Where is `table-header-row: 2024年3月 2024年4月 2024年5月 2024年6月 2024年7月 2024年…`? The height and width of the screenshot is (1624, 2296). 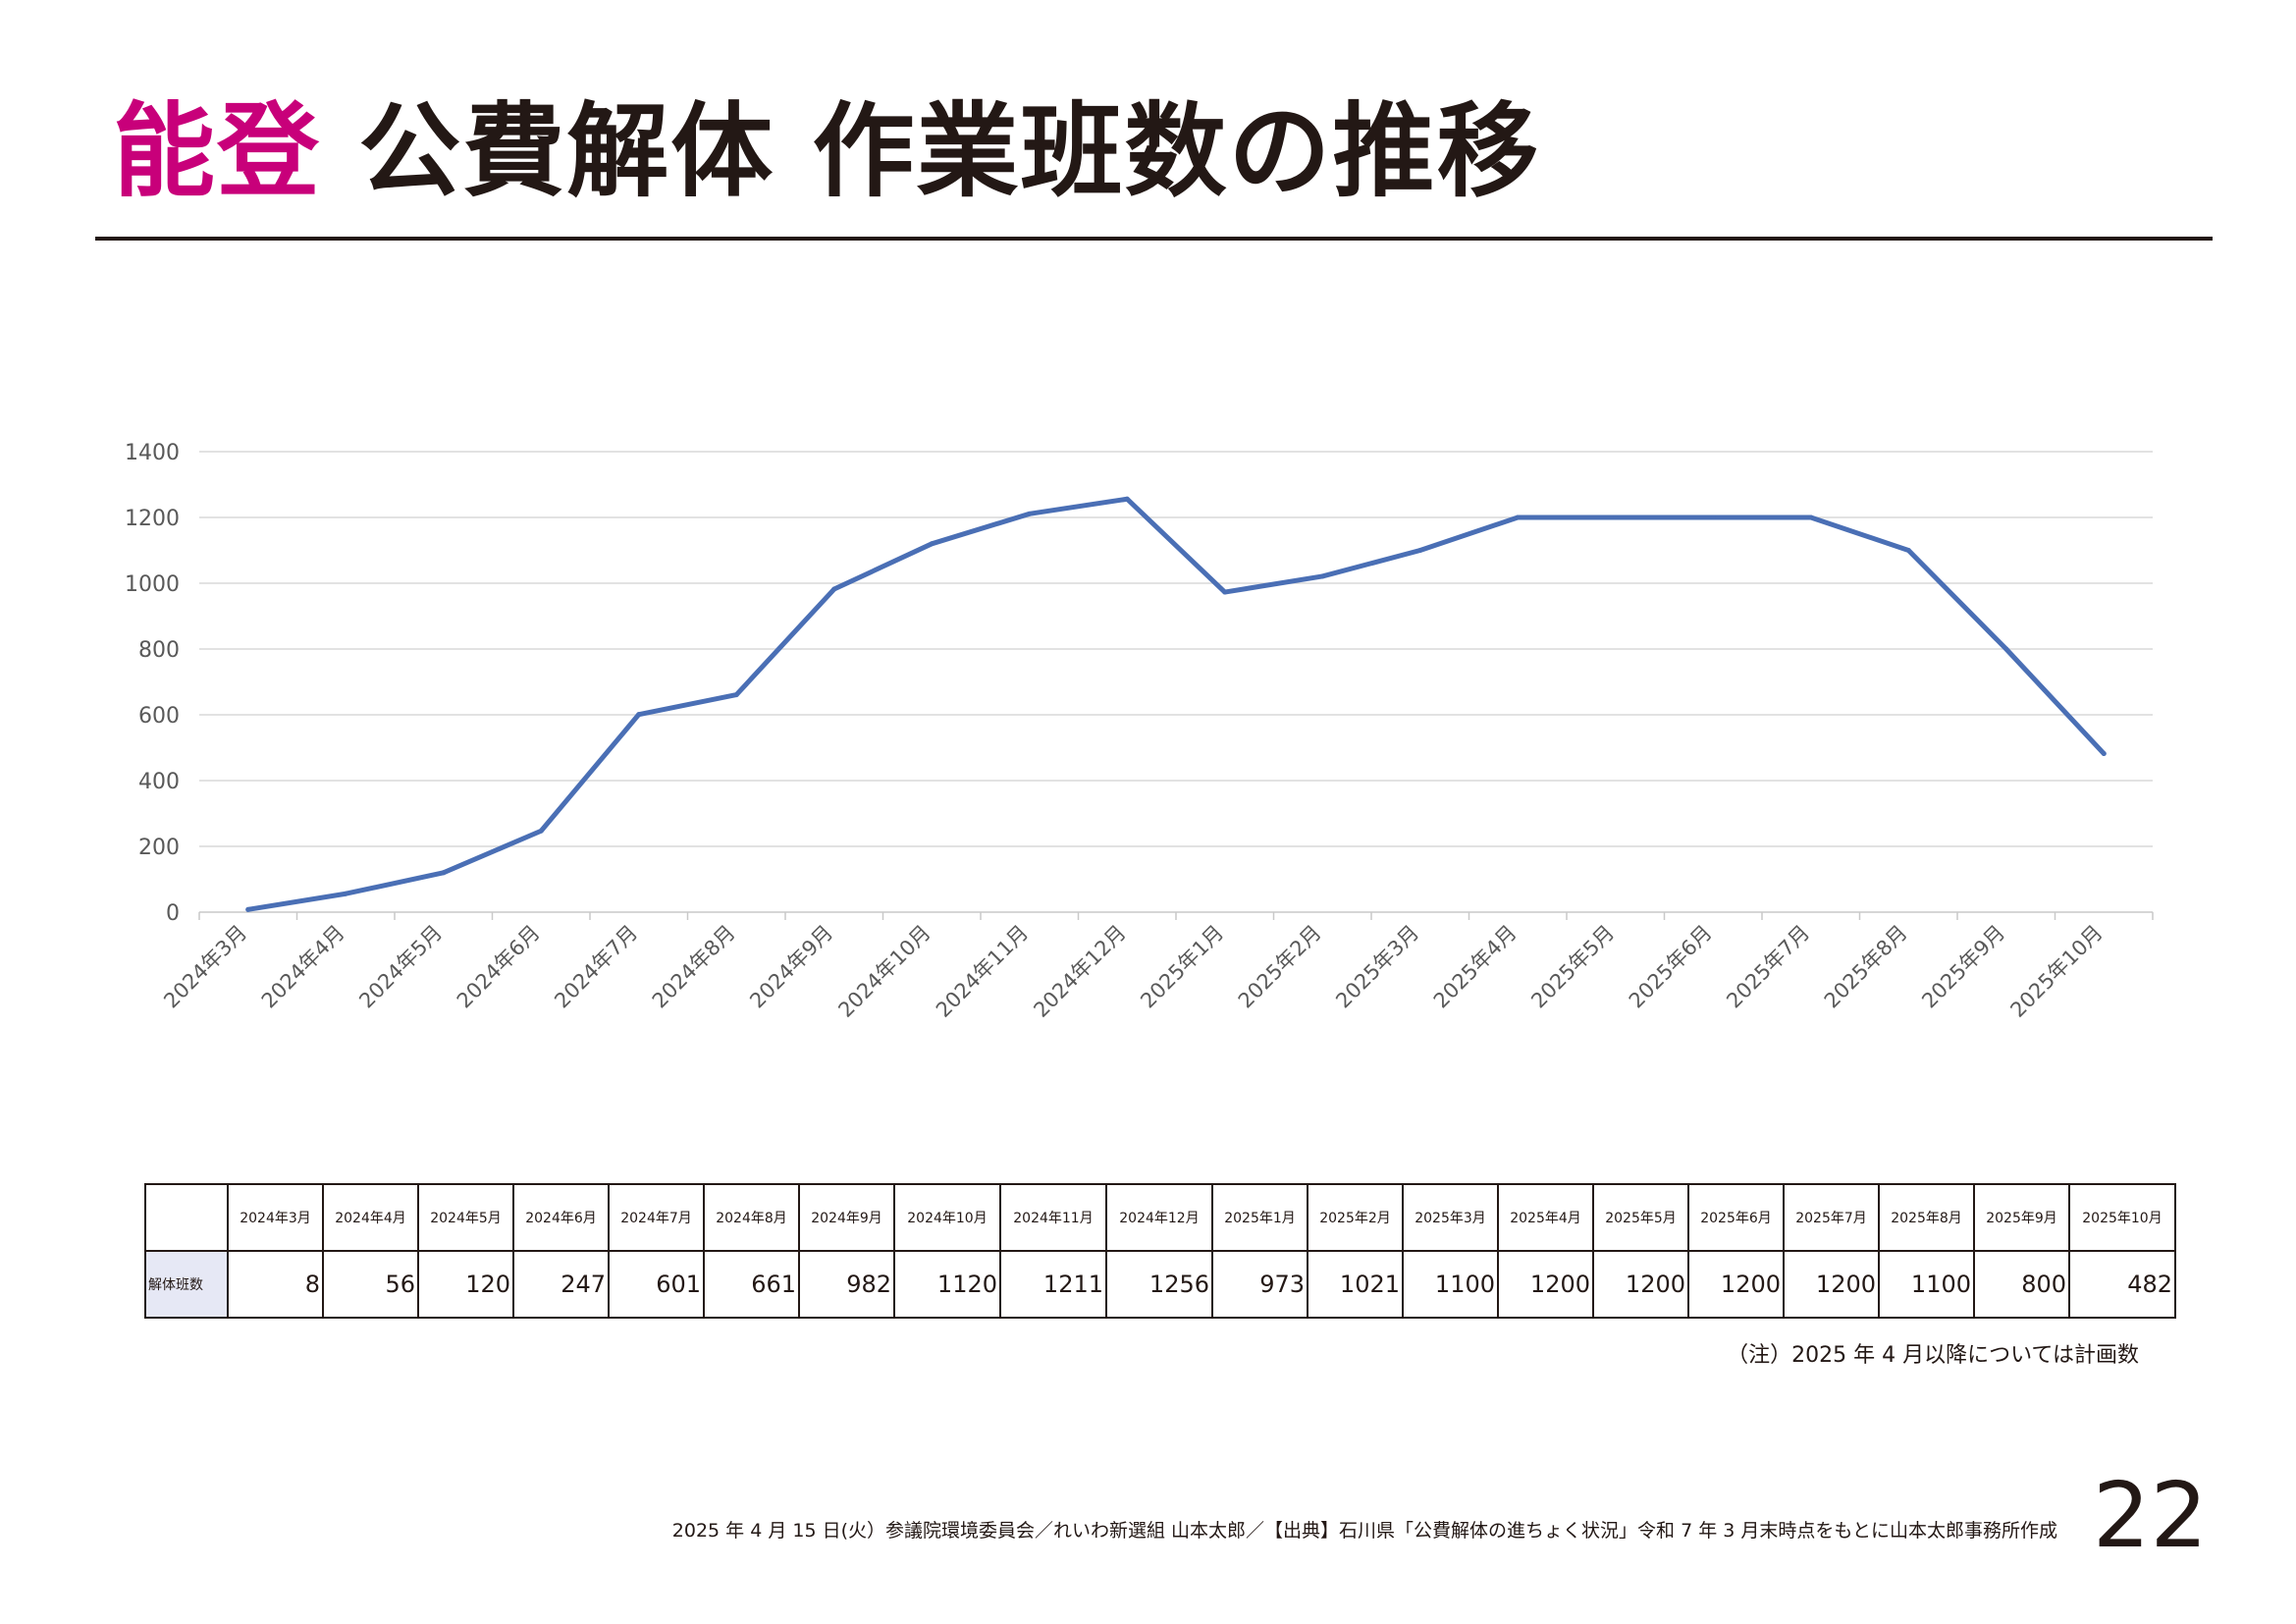
table-header-row: 2024年3月 2024年4月 2024年5月 2024年6月 2024年7月 2024年… is located at coordinates (1160, 1217).